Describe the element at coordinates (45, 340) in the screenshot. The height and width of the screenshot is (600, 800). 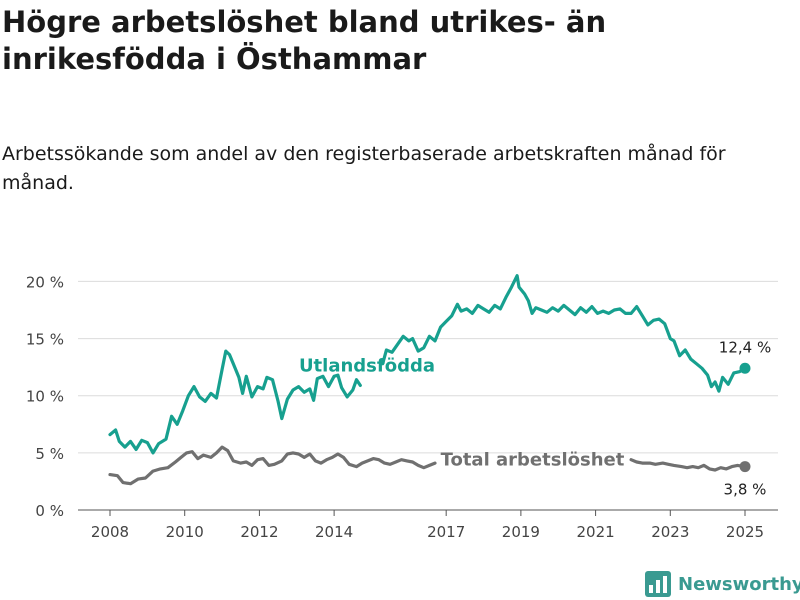
I see `y-tick-label: 15 %` at that location.